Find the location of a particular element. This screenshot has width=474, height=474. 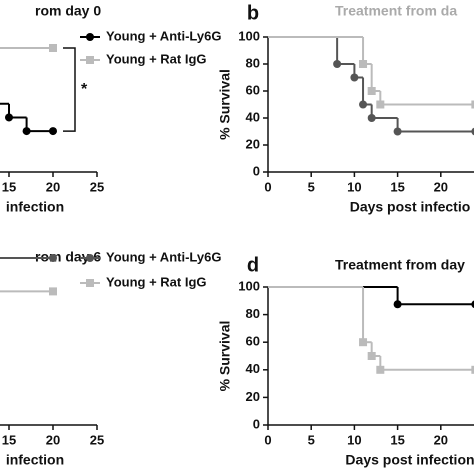

x-axis-label: Days post infectio is located at coordinates (410, 207).